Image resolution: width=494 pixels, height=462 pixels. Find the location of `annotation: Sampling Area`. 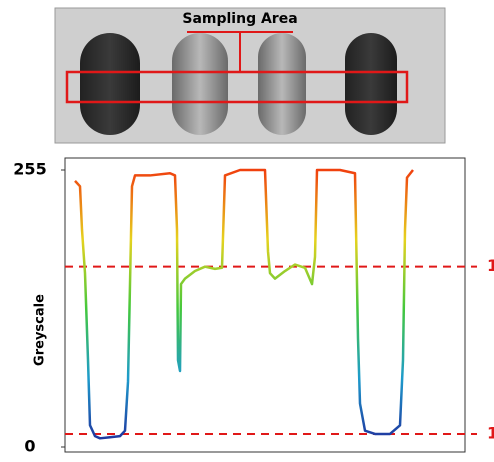

annotation: Sampling Area is located at coordinates (239, 19).